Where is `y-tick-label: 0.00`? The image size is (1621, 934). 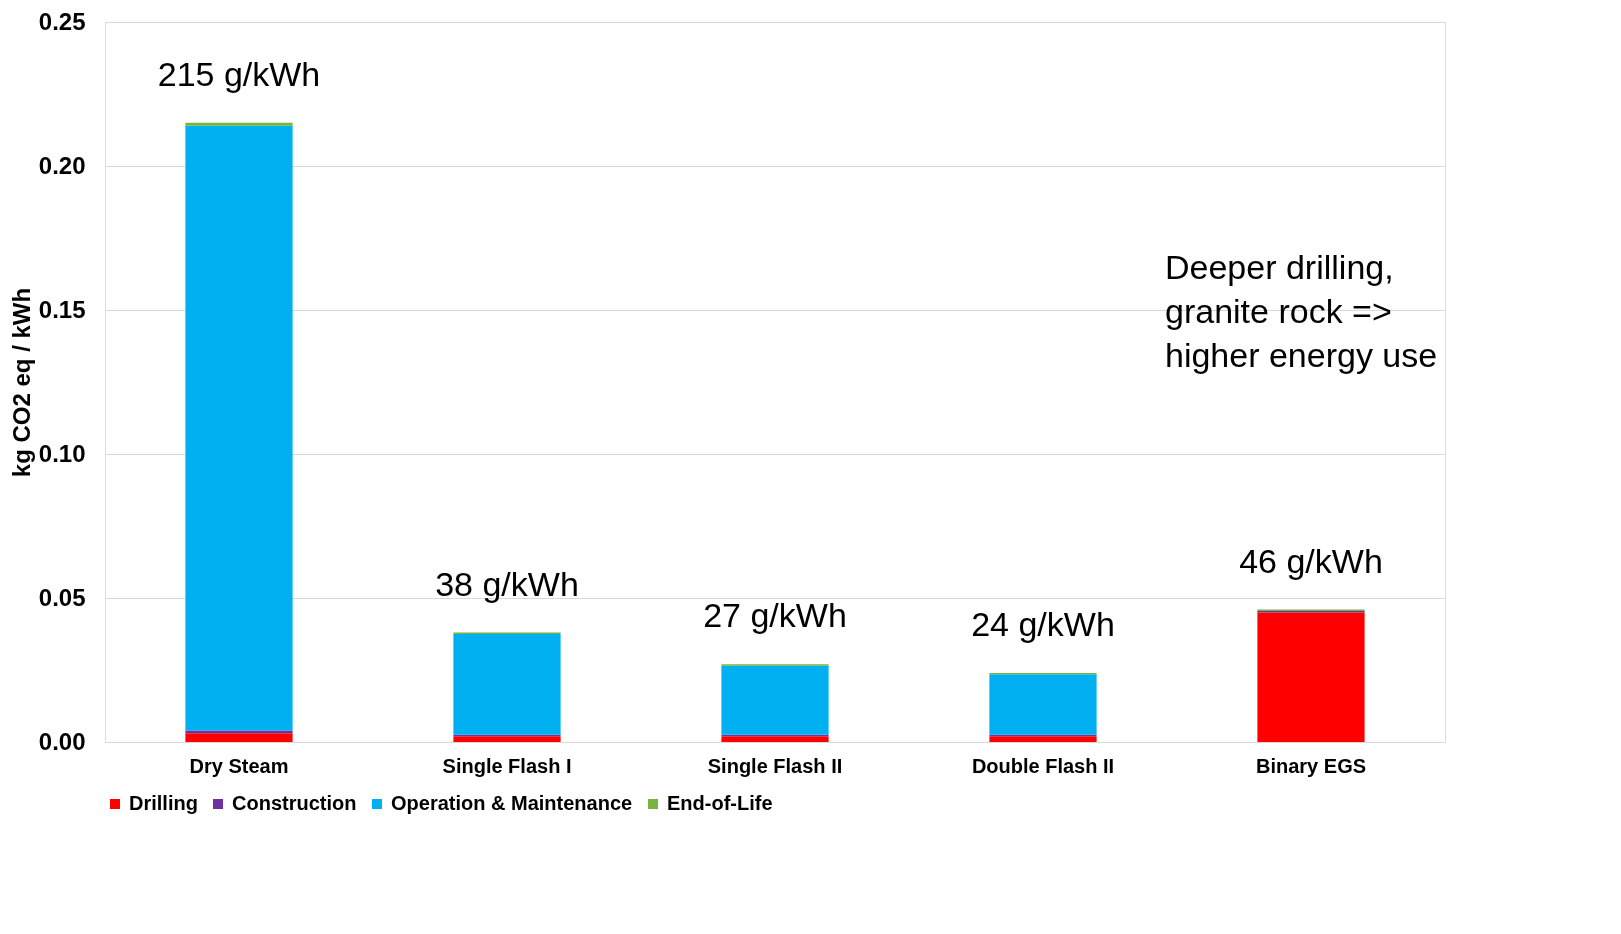
y-tick-label: 0.00 is located at coordinates (62, 741).